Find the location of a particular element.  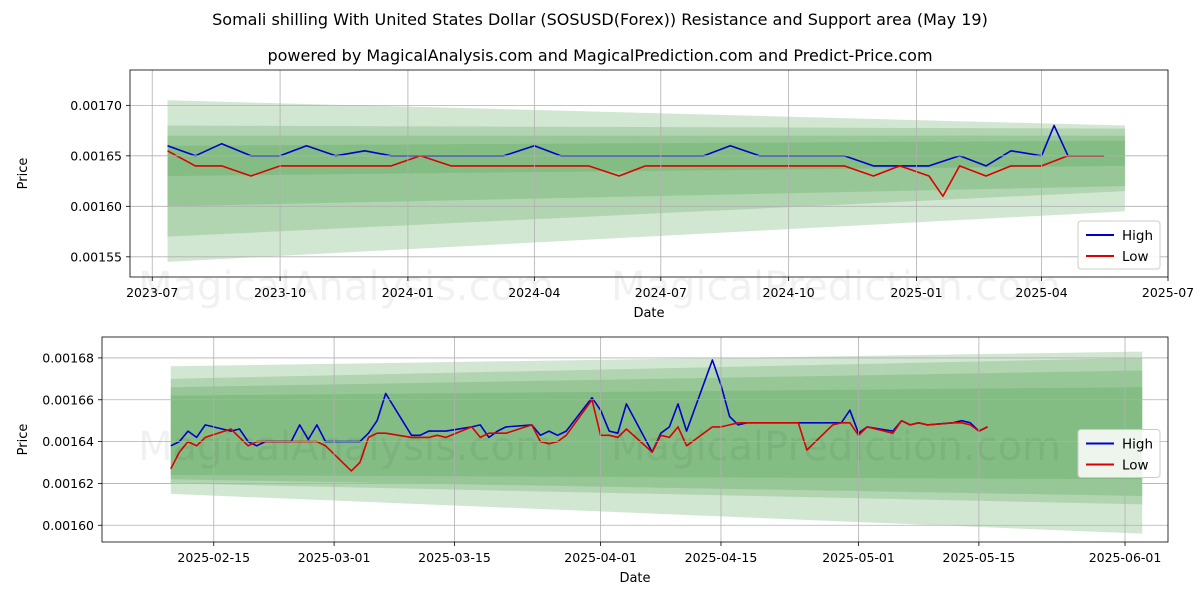

x-tick-label: 2025-05-15 is located at coordinates (979, 557).